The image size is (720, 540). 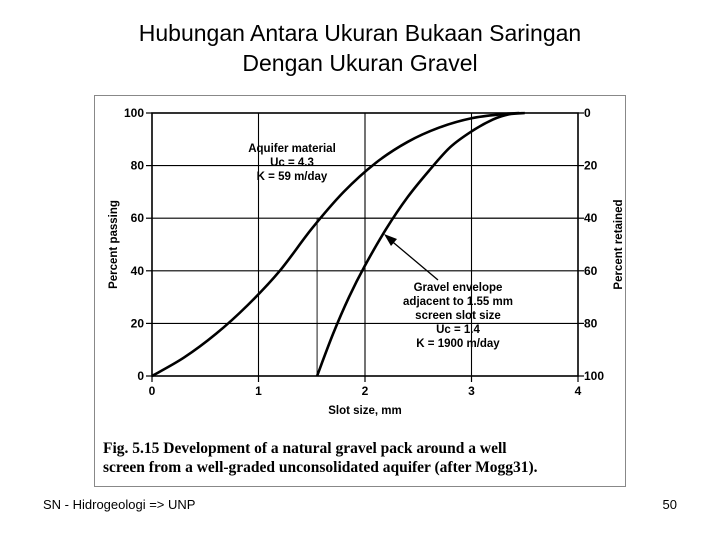 I want to click on annotation-aquifer-line-1: Aquifer material, so click(x=292, y=149).